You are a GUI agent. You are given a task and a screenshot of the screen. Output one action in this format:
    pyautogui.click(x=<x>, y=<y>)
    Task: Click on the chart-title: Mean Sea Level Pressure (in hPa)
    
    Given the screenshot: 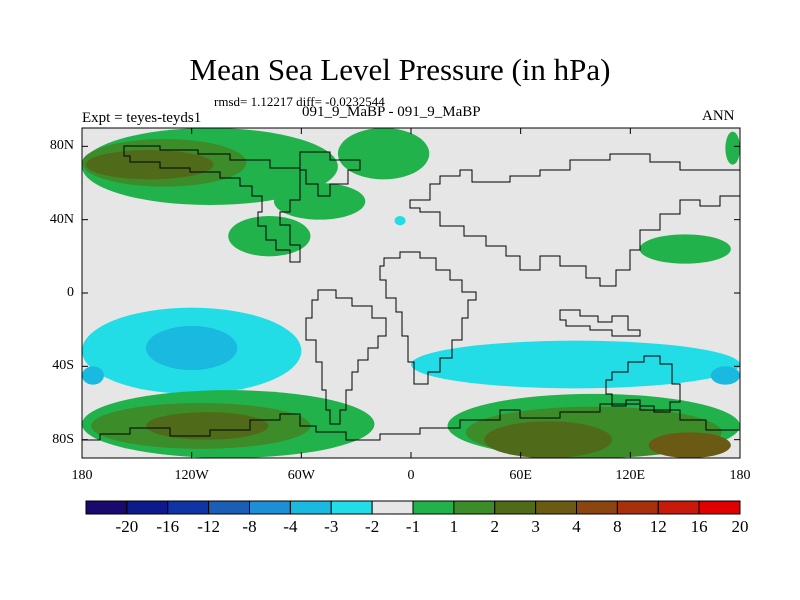 What is the action you would take?
    pyautogui.click(x=400, y=69)
    